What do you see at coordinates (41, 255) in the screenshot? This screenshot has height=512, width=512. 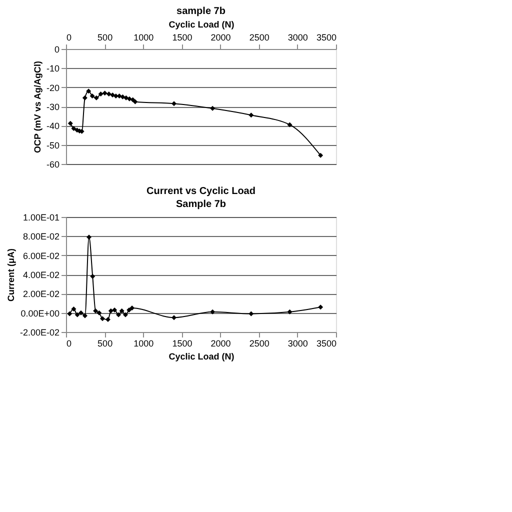 I see `y-tick-label: 6.00E-02` at bounding box center [41, 255].